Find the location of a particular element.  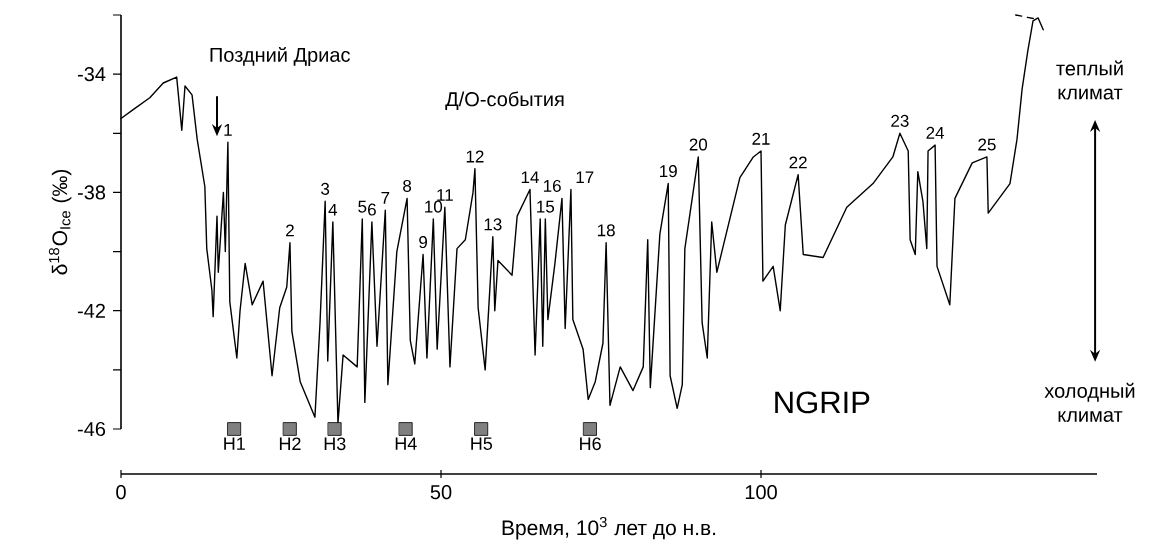

data-label: H3 is located at coordinates (335, 444).